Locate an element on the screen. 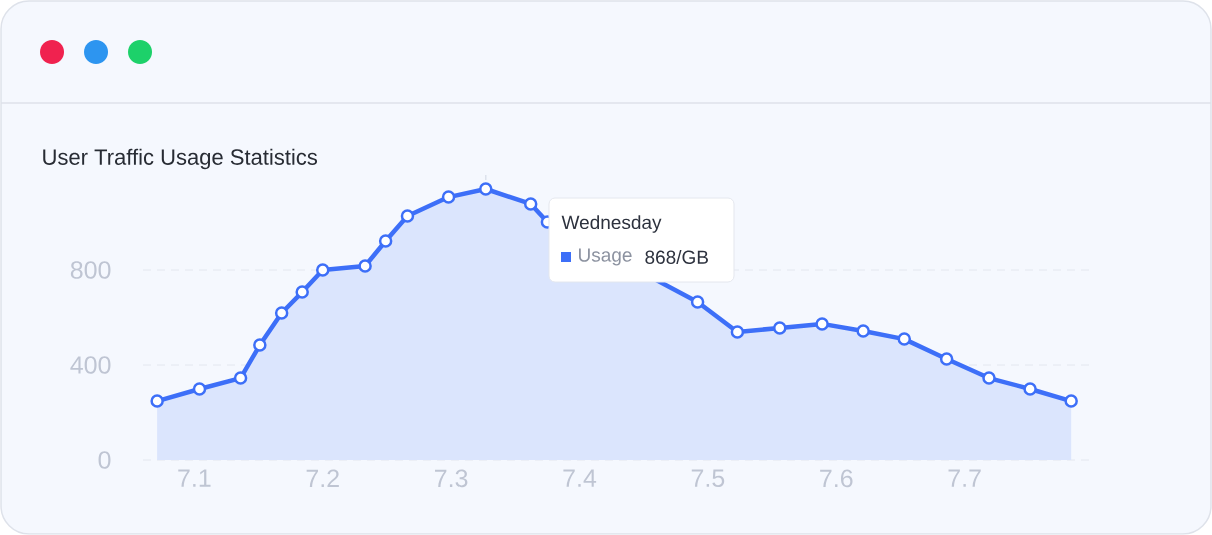  chart-title: User Traffic Usage Statistics is located at coordinates (180, 159).